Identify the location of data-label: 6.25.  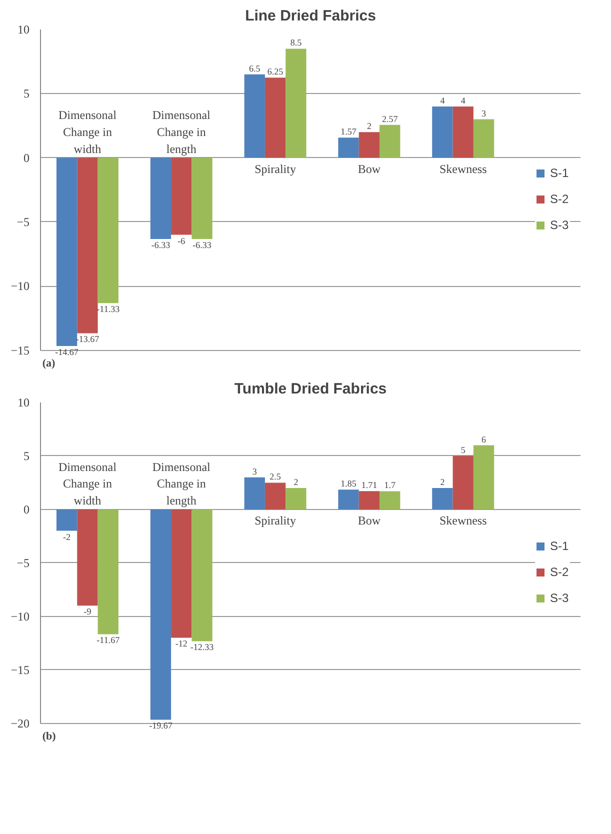
(275, 71).